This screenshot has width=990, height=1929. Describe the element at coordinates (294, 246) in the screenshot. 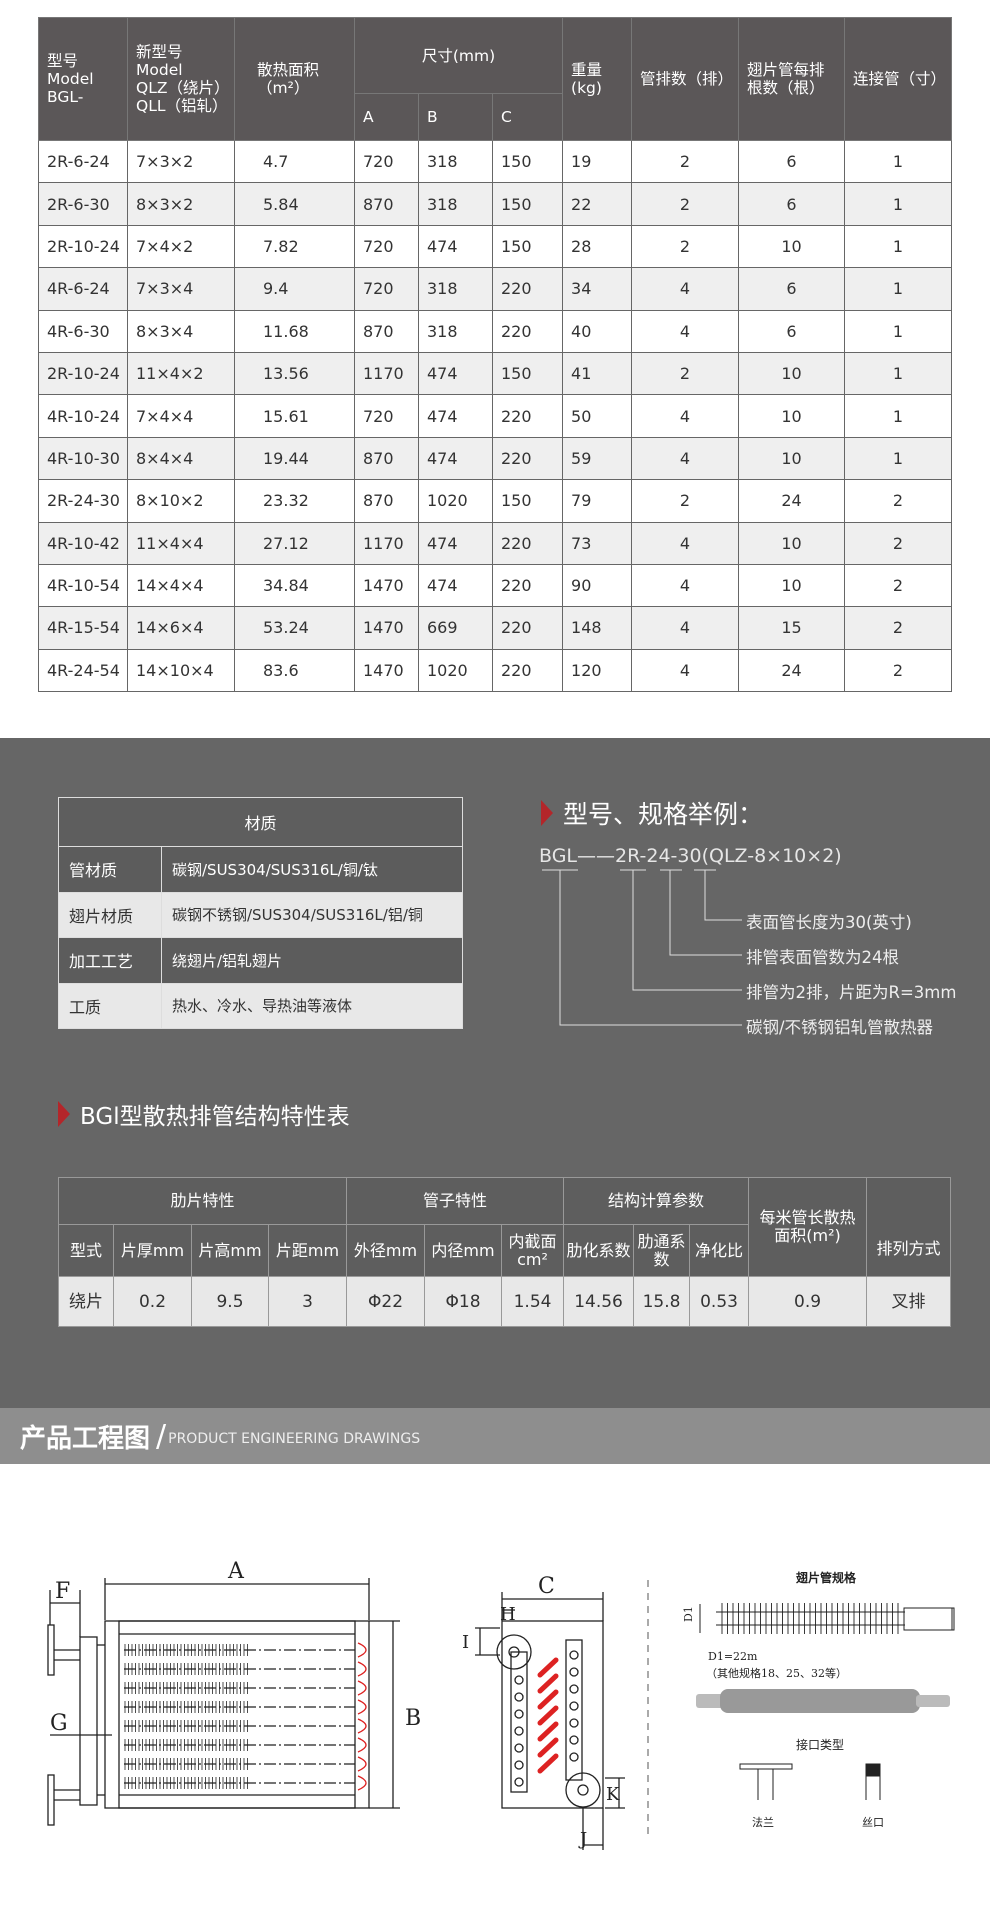

I see `table-cell: 7.82` at that location.